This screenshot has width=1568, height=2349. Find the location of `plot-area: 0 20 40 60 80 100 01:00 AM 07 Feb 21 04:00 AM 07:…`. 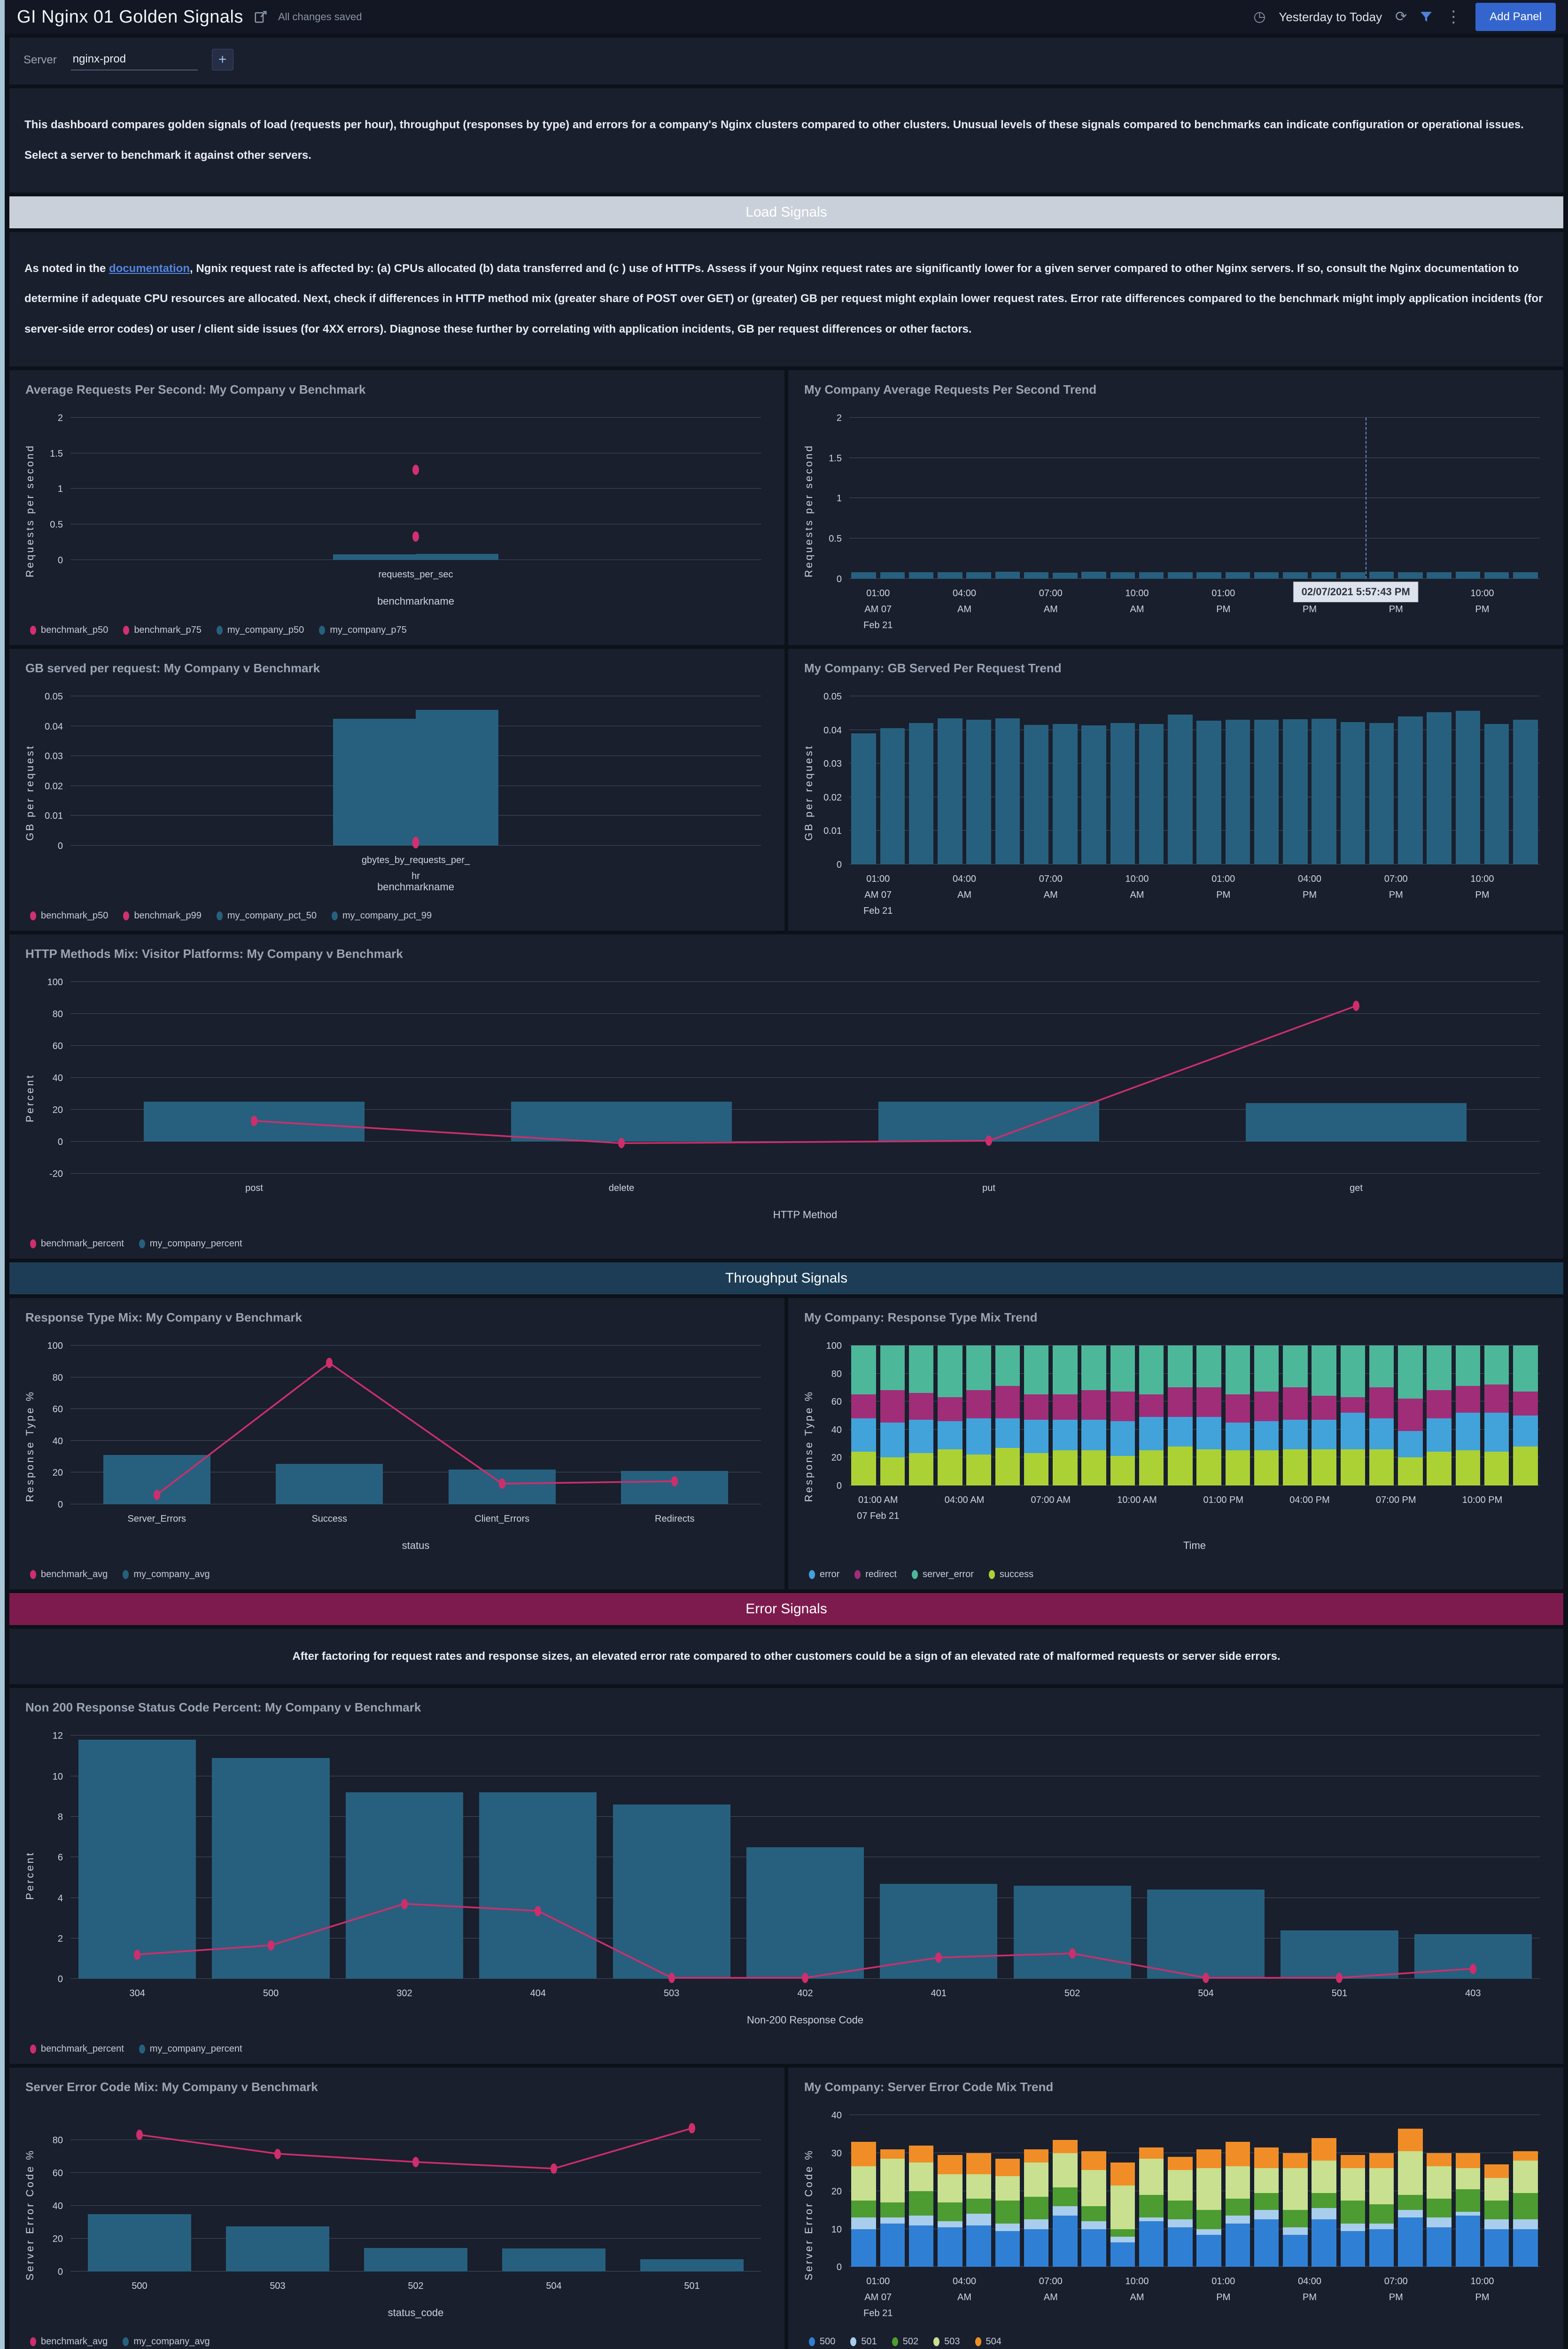

plot-area: 0 20 40 60 80 100 01:00 AM 07 Feb 21 04:00 AM 07:… is located at coordinates (1183, 1431).